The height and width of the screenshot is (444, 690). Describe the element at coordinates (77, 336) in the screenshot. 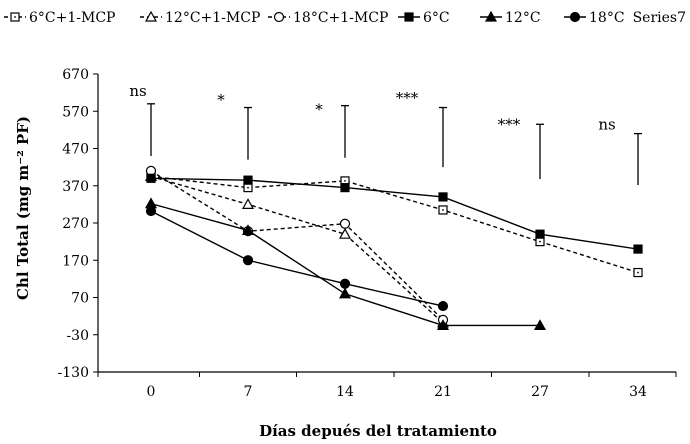

I see `y-tick-label: -30` at that location.